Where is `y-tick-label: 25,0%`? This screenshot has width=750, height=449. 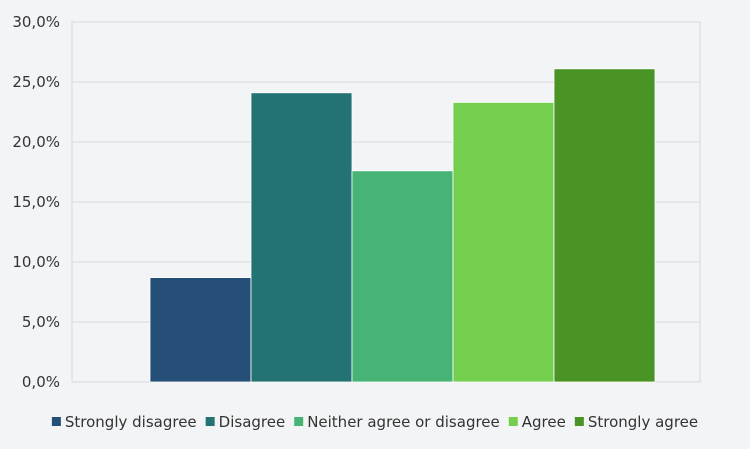 y-tick-label: 25,0% is located at coordinates (36, 82).